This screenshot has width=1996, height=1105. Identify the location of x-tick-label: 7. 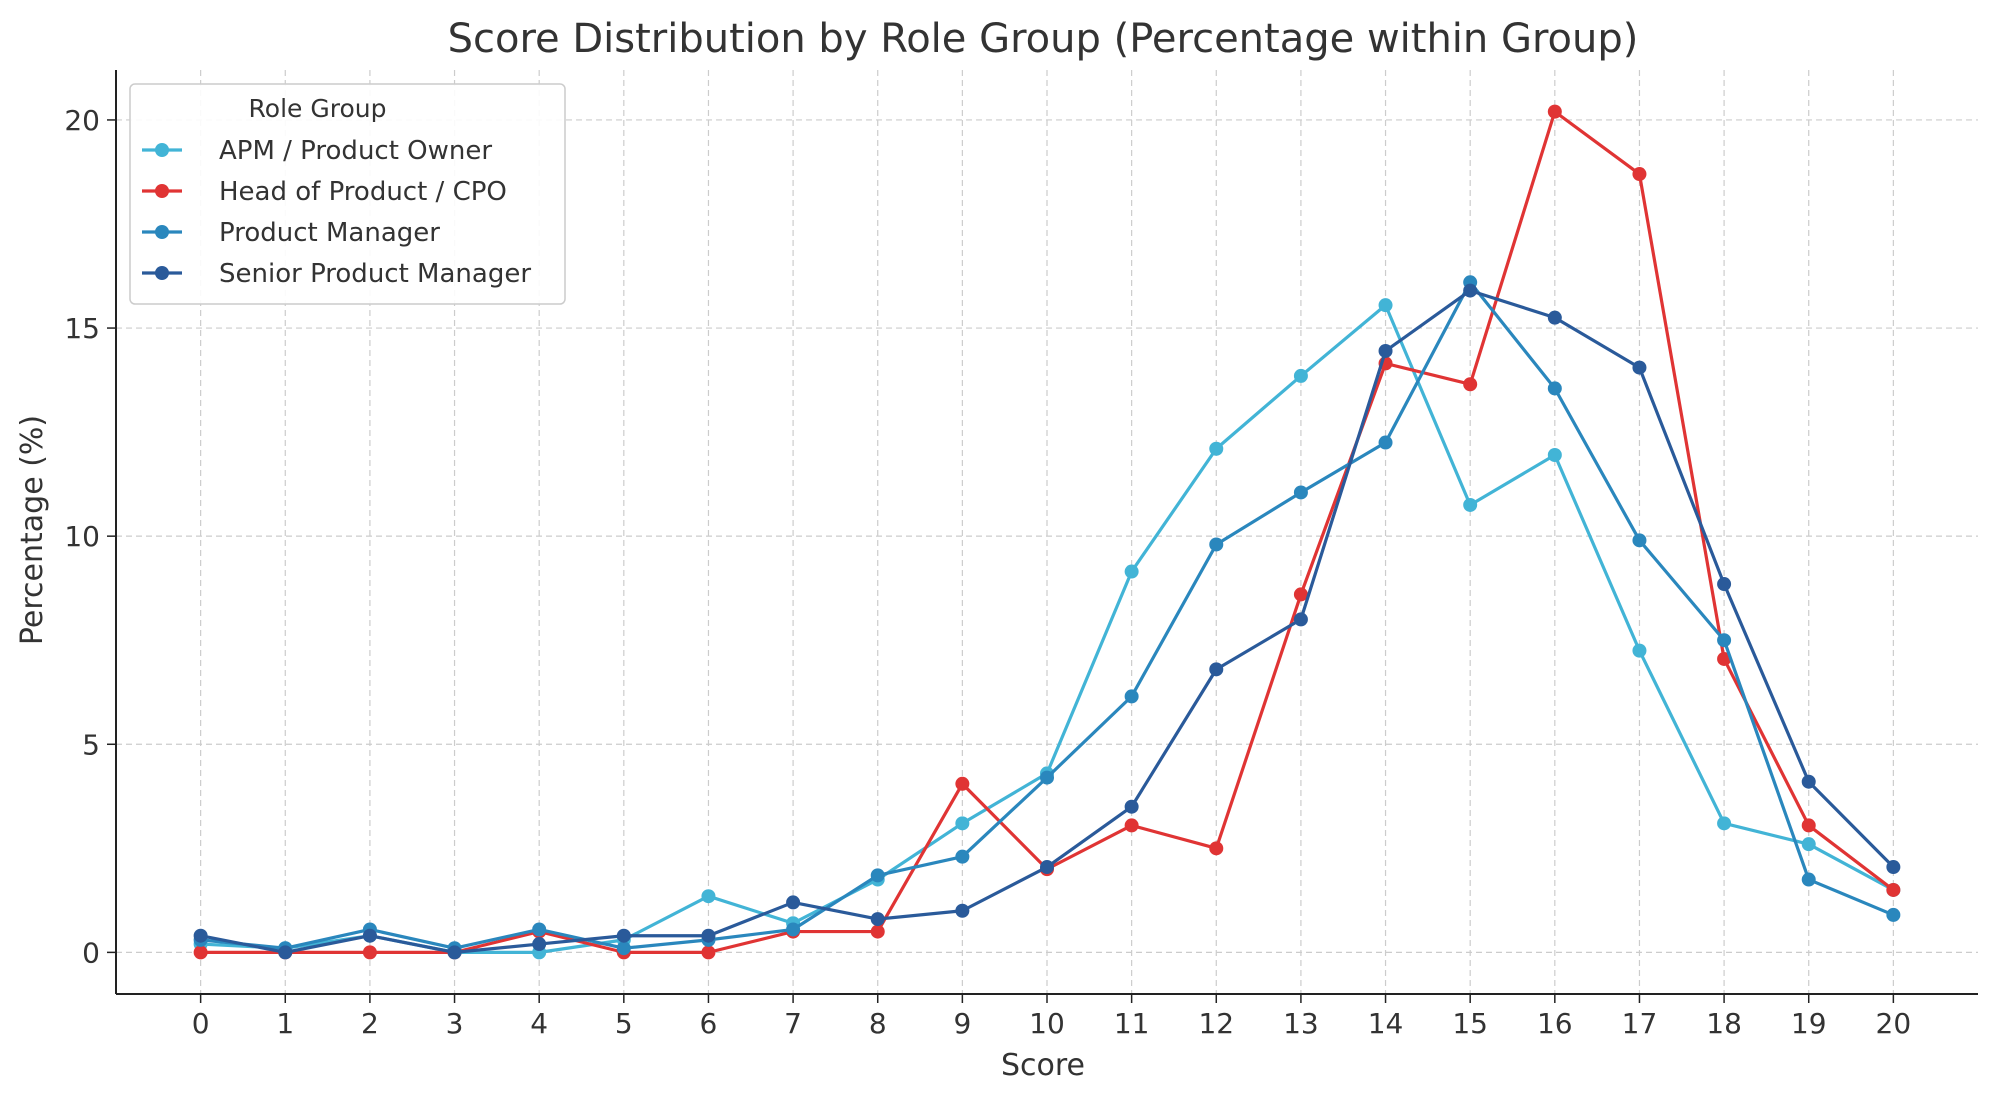
(793, 1023).